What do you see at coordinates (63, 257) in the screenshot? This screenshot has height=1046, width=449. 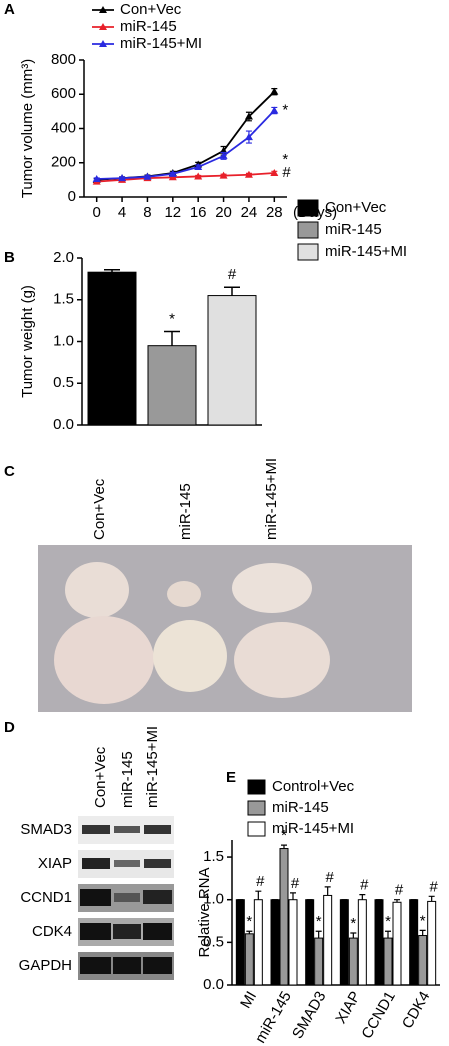 I see `y-tick-label: 2.0` at bounding box center [63, 257].